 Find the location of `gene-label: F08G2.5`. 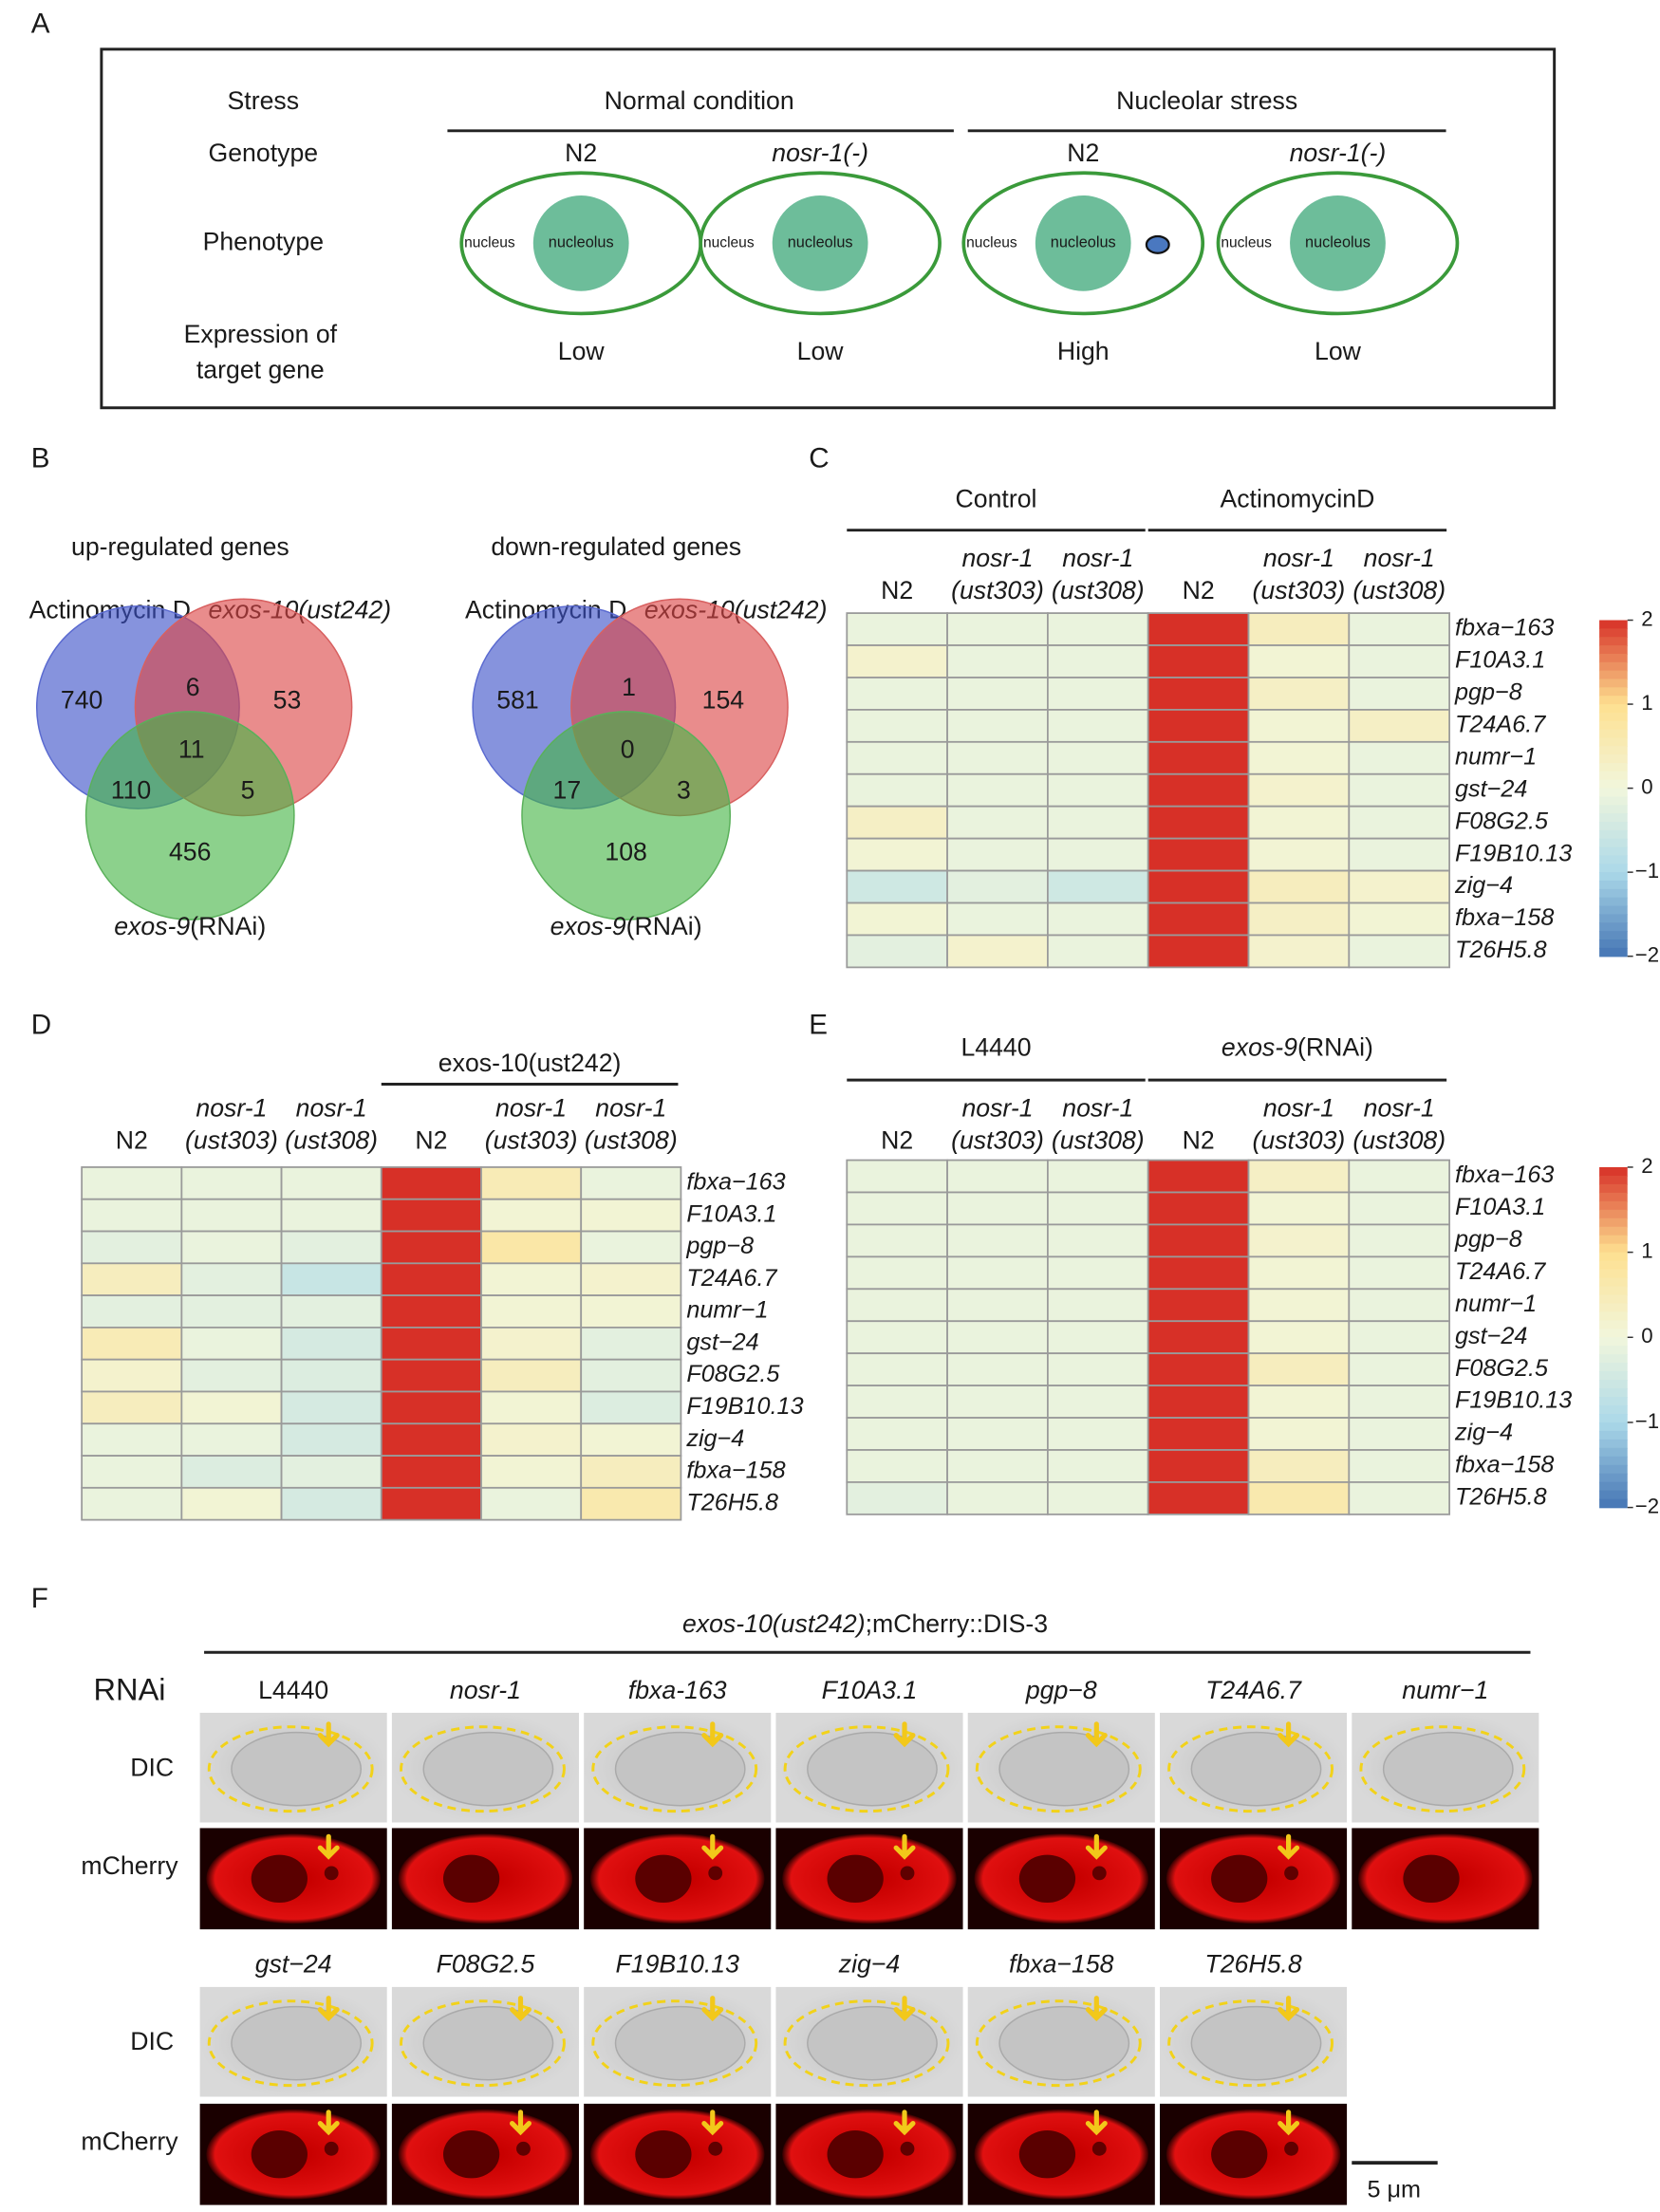

gene-label: F08G2.5 is located at coordinates (1502, 1368).